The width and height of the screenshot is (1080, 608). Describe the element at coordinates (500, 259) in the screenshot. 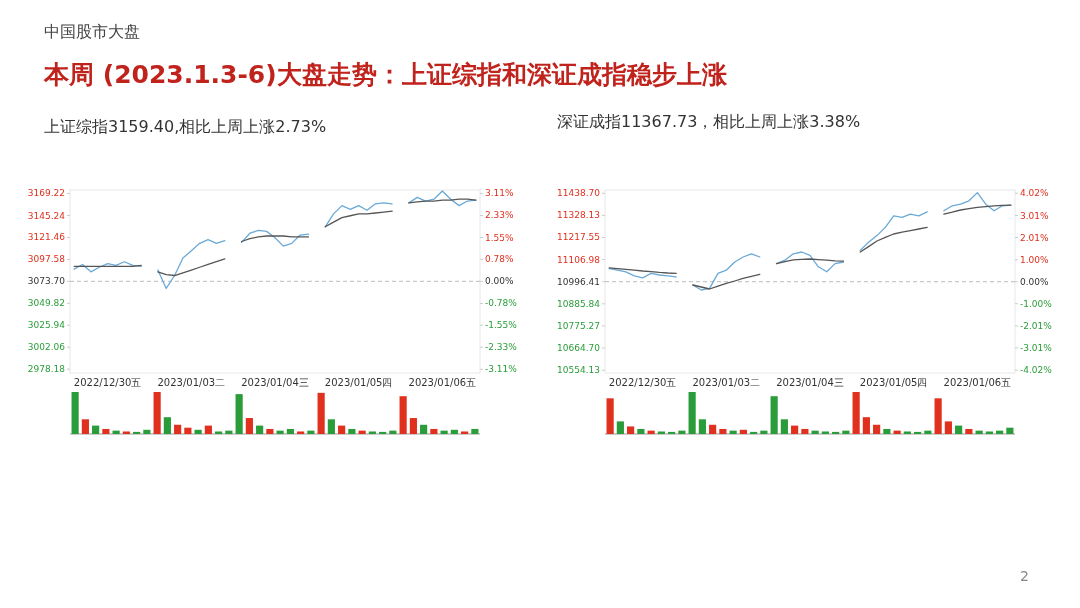

I see `y2-tick-label: 0.78%` at that location.